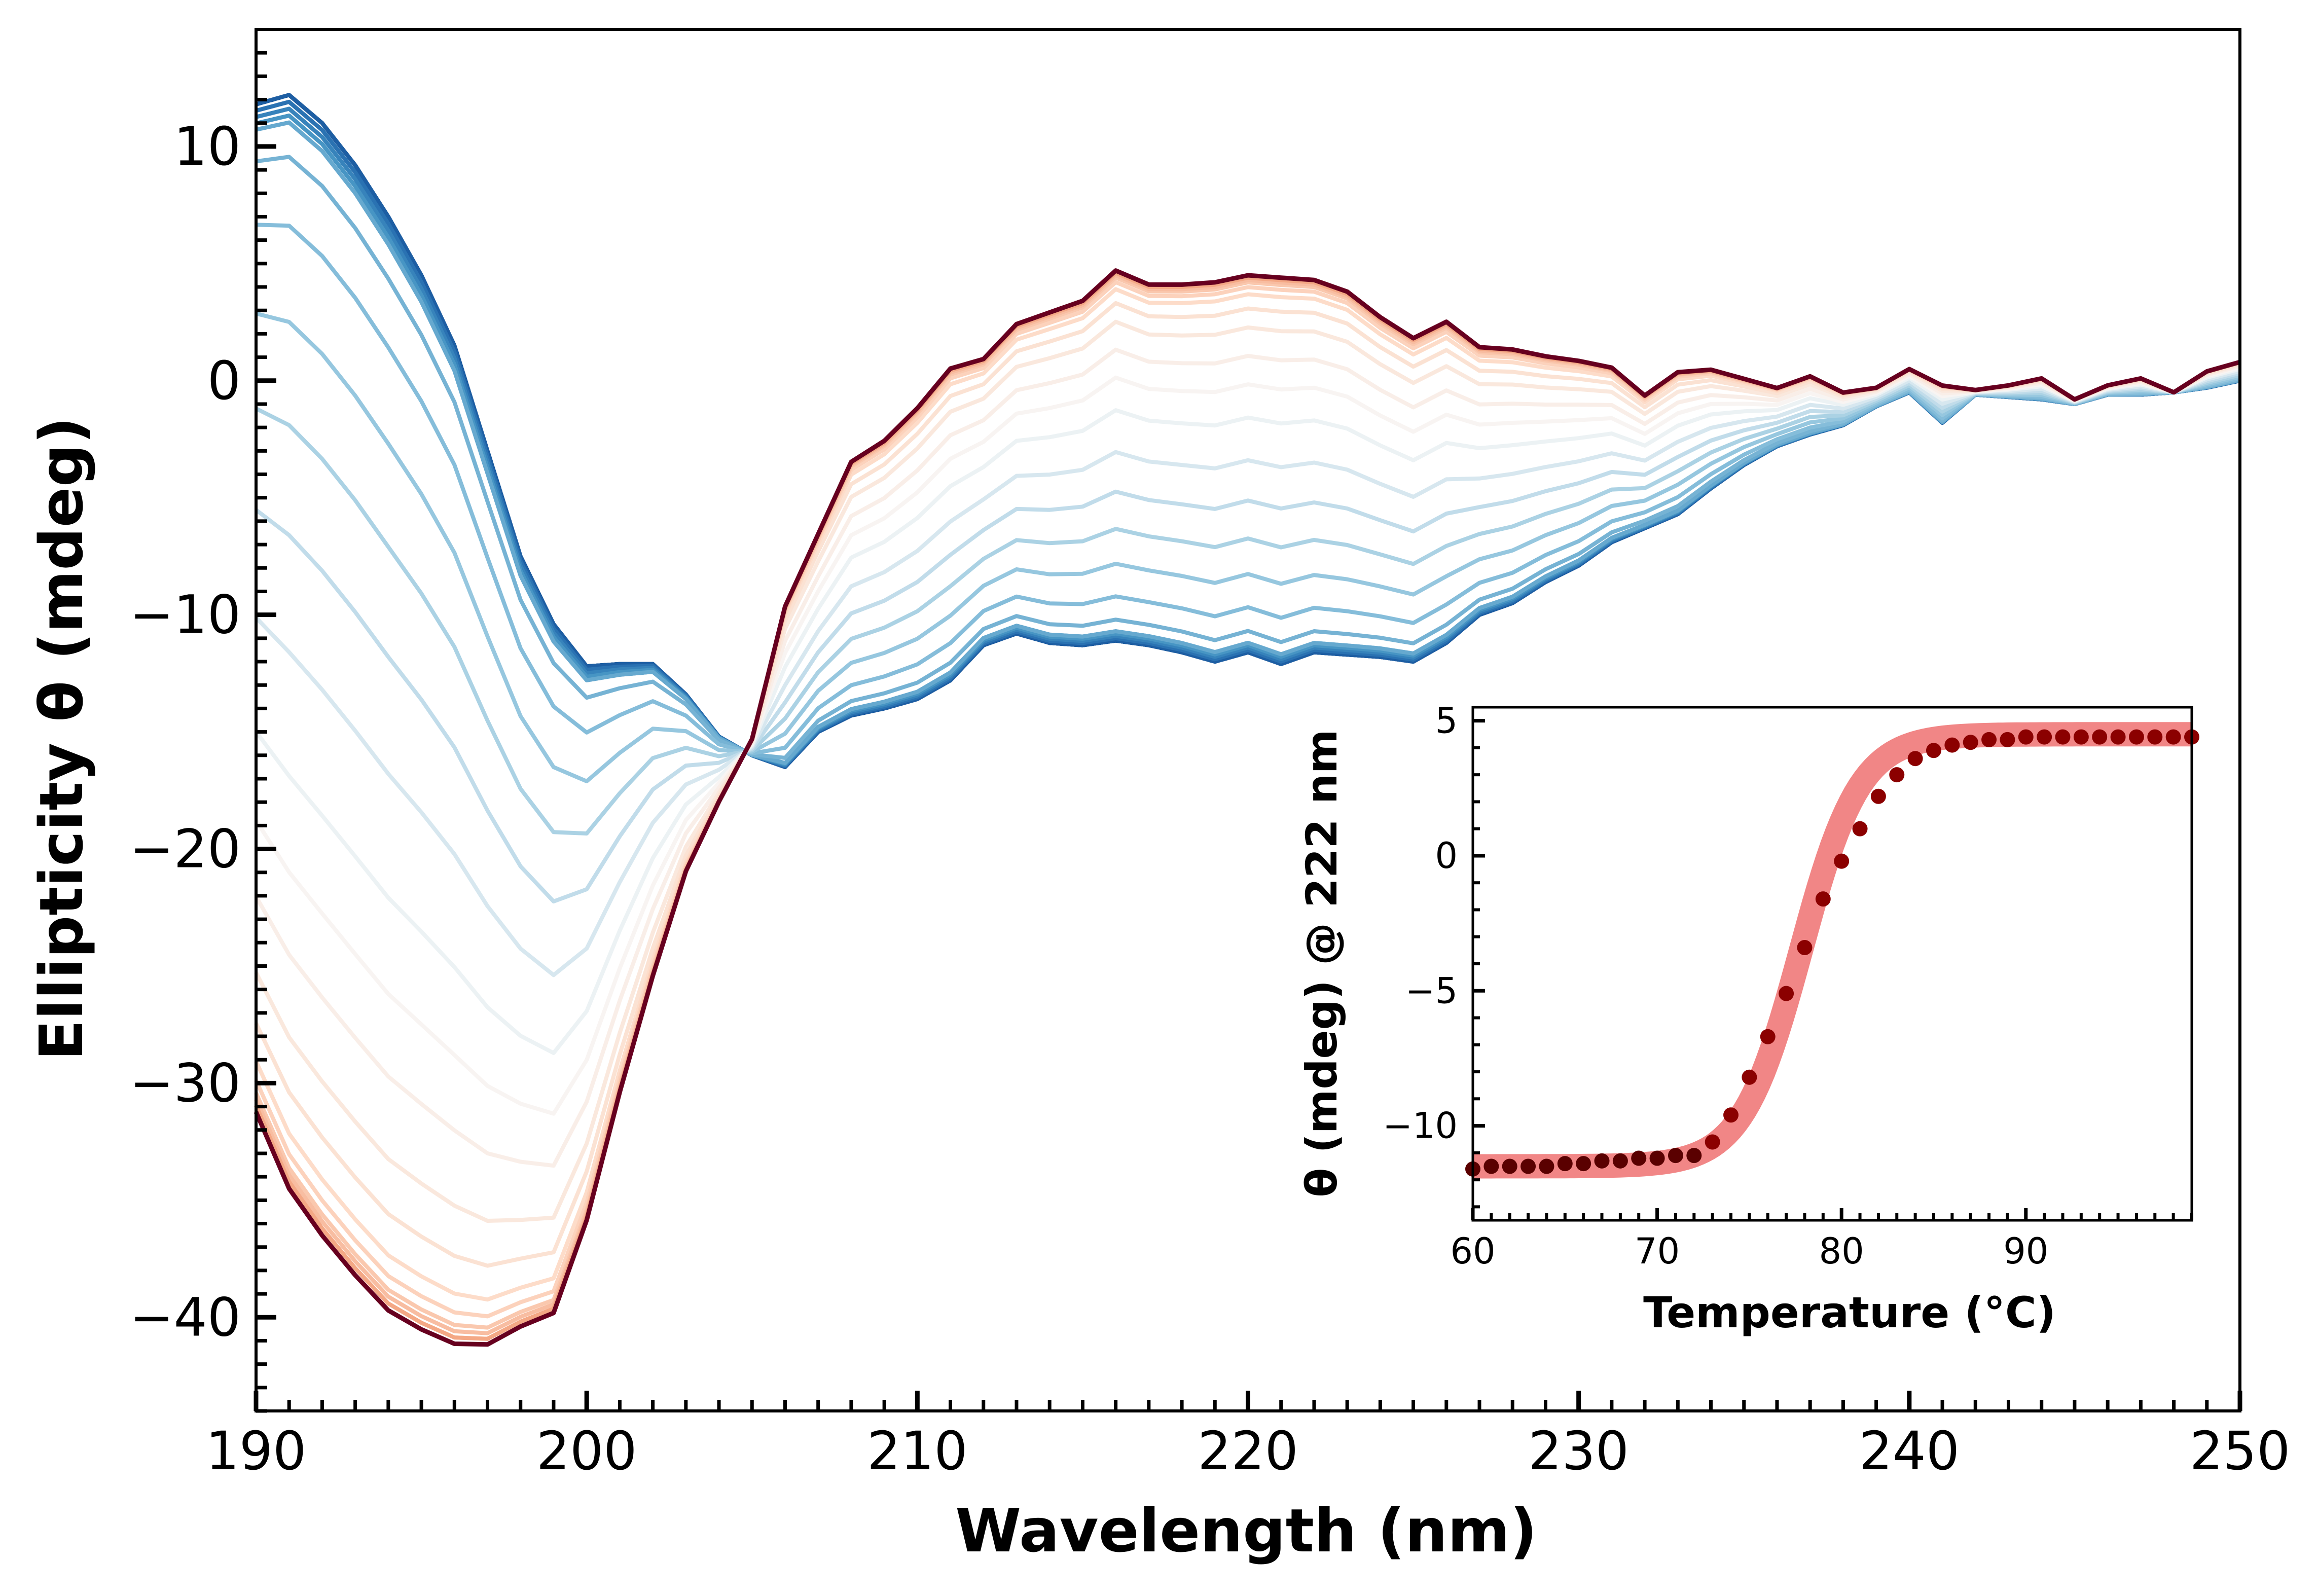 The image size is (2317, 1596). I want to click on melt-point-85c, so click(1933, 750).